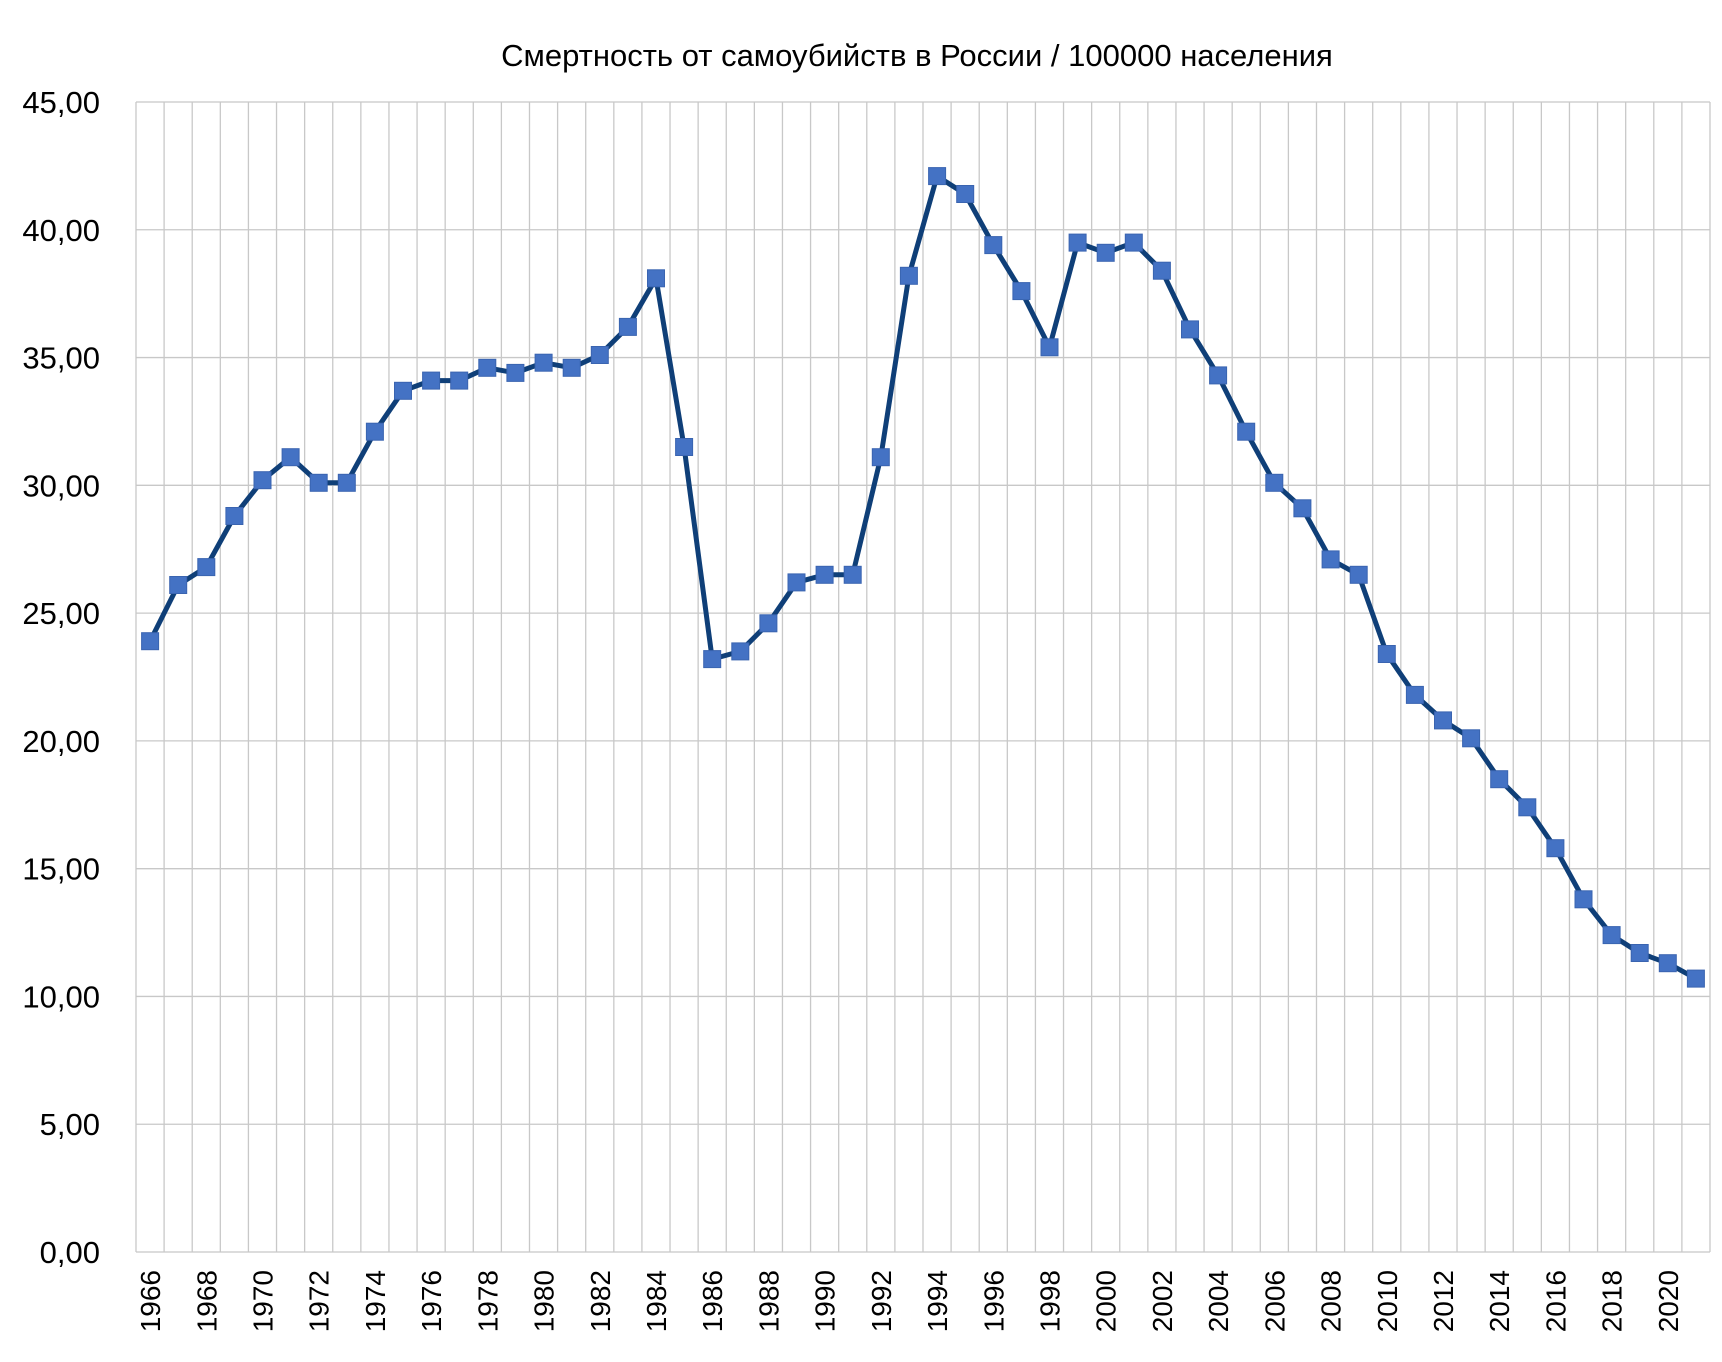 This screenshot has width=1722, height=1362. What do you see at coordinates (150, 1301) in the screenshot?
I see `x-tick-label: 1966` at bounding box center [150, 1301].